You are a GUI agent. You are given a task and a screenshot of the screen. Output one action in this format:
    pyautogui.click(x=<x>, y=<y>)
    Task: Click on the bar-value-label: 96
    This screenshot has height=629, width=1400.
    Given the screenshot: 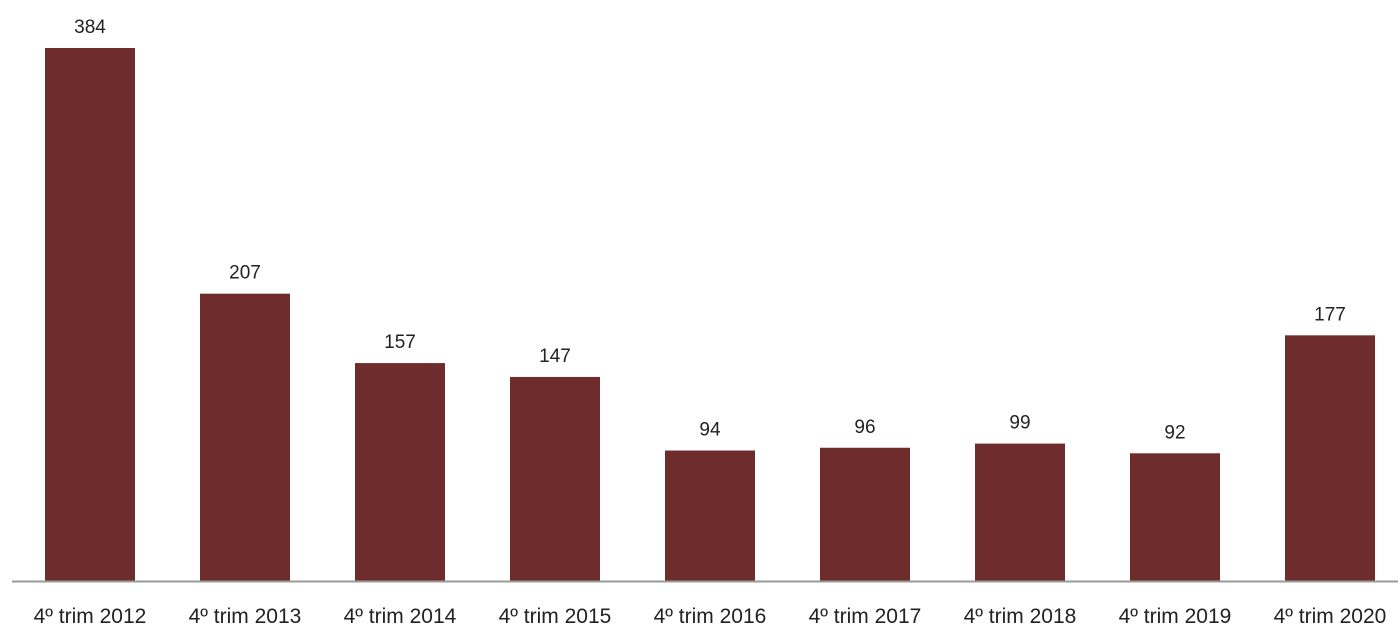 What is the action you would take?
    pyautogui.click(x=864, y=427)
    